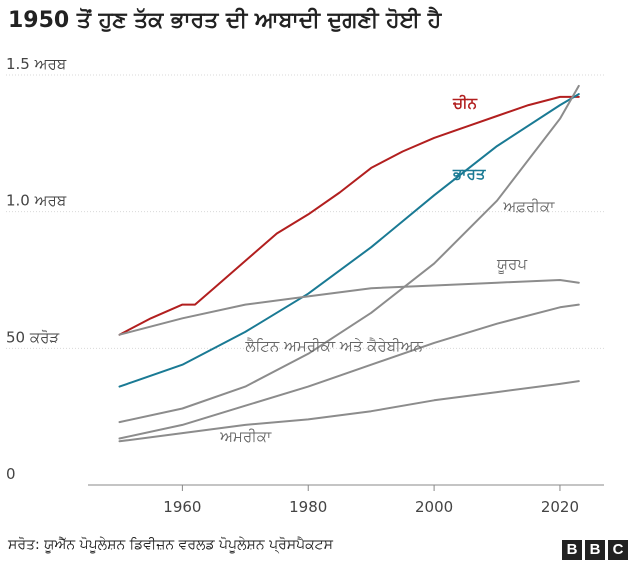  What do you see at coordinates (36, 201) in the screenshot?
I see `y-tick-label: 1.0 ਅਰਬ` at bounding box center [36, 201].